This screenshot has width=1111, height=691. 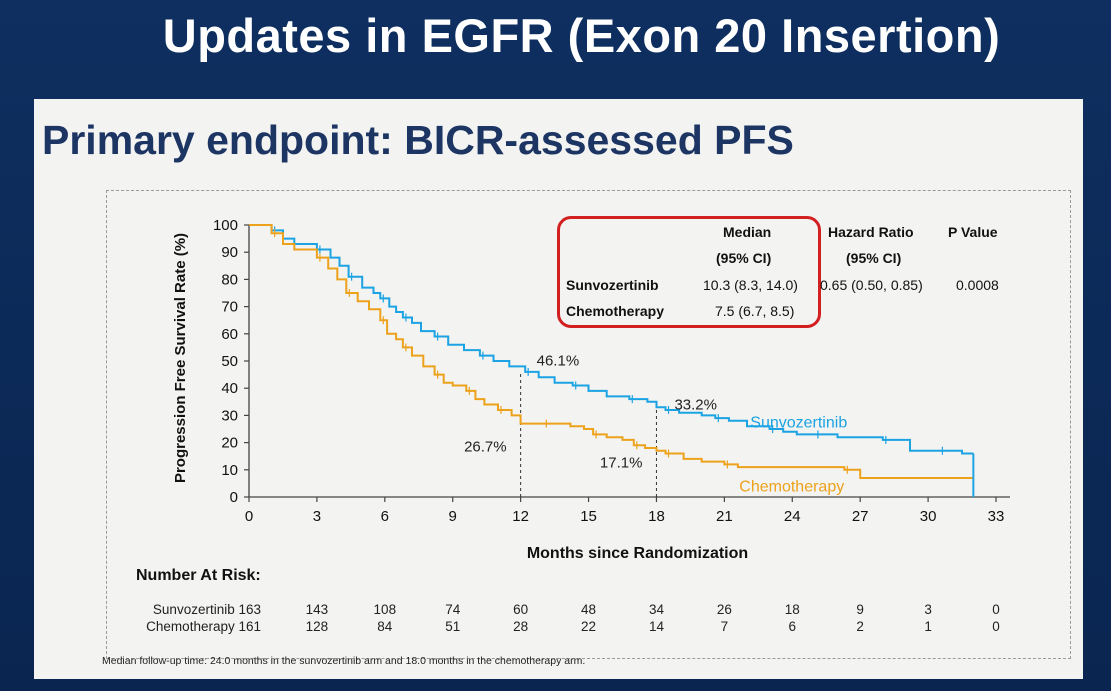 What do you see at coordinates (521, 626) in the screenshot?
I see `risk-cell: 28` at bounding box center [521, 626].